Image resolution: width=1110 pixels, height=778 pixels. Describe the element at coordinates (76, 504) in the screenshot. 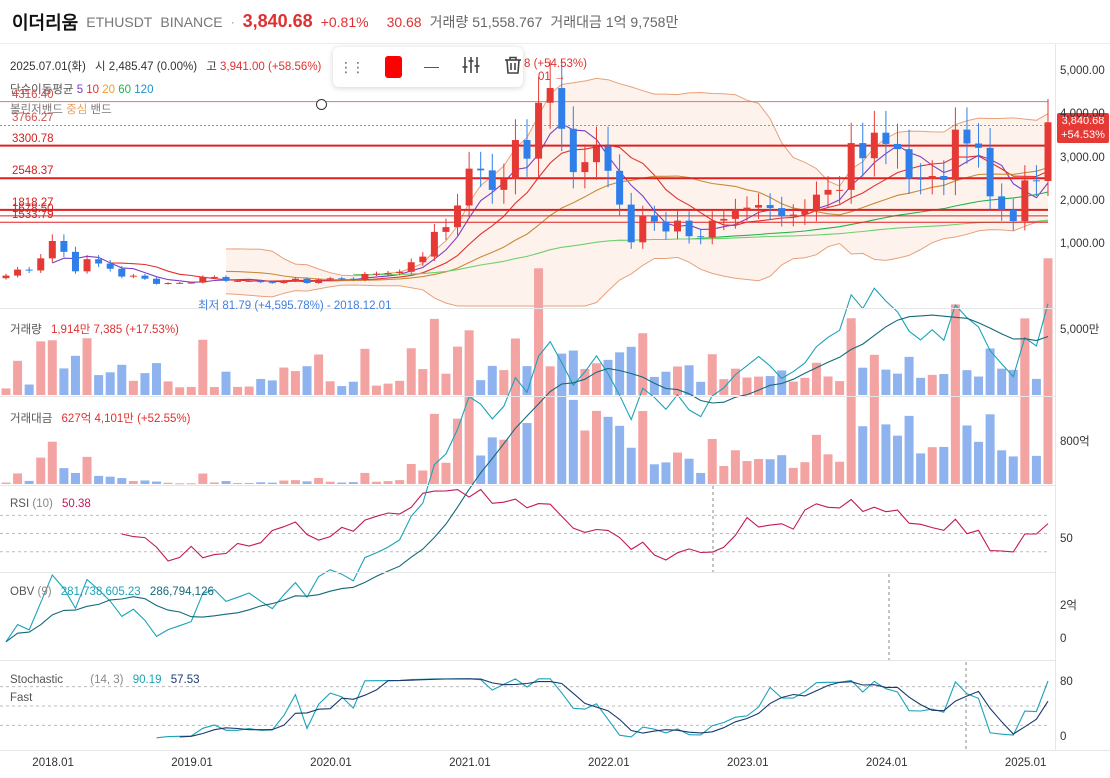

I see `rsi-value: 50.38` at that location.